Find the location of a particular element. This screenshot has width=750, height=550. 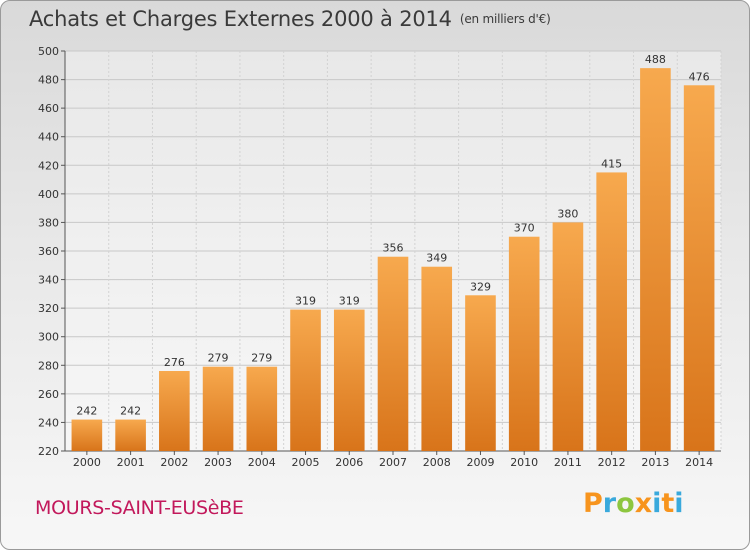

bar-2000 is located at coordinates (87, 435).